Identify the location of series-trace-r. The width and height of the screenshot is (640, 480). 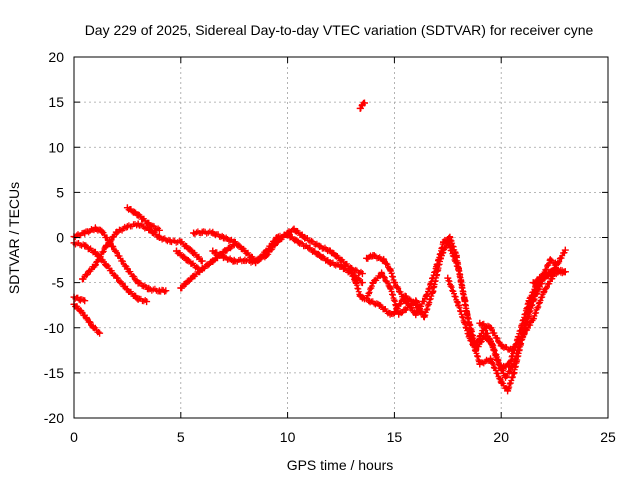
(549, 266).